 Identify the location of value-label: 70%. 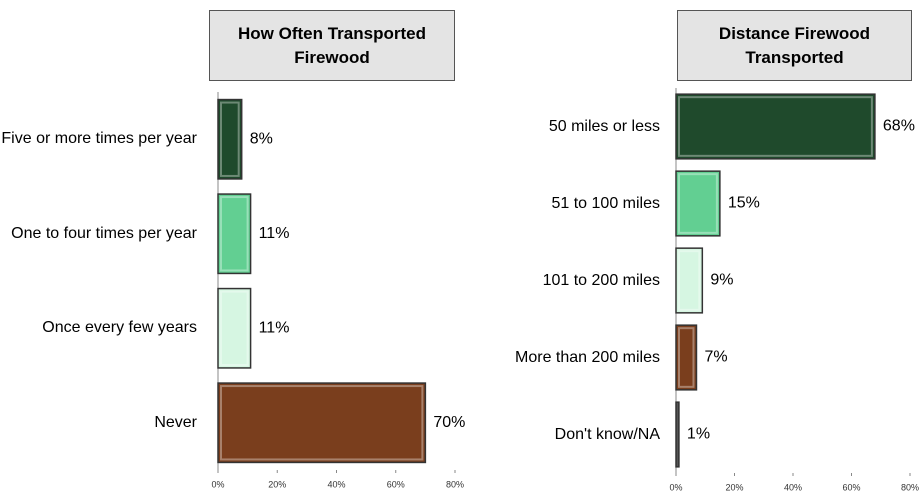
(449, 422).